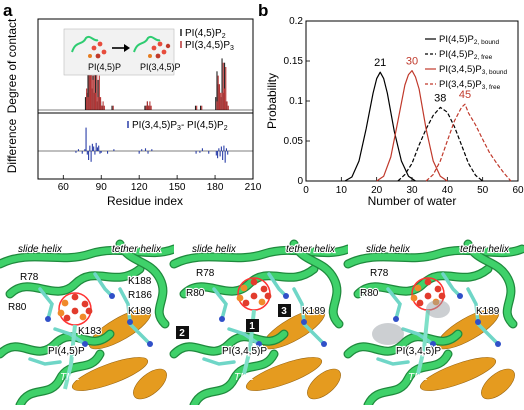  Describe the element at coordinates (215, 187) in the screenshot. I see `tick-label-a-x: 180` at that location.